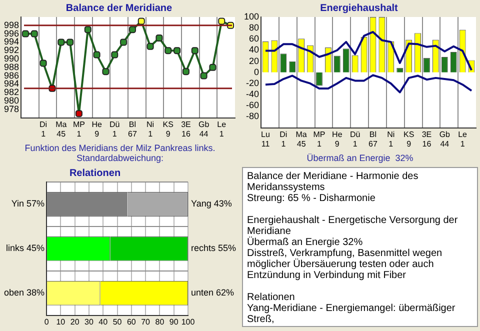 The image size is (480, 331). What do you see at coordinates (253, 94) in the screenshot?
I see `y-tick-label: -40` at bounding box center [253, 94].